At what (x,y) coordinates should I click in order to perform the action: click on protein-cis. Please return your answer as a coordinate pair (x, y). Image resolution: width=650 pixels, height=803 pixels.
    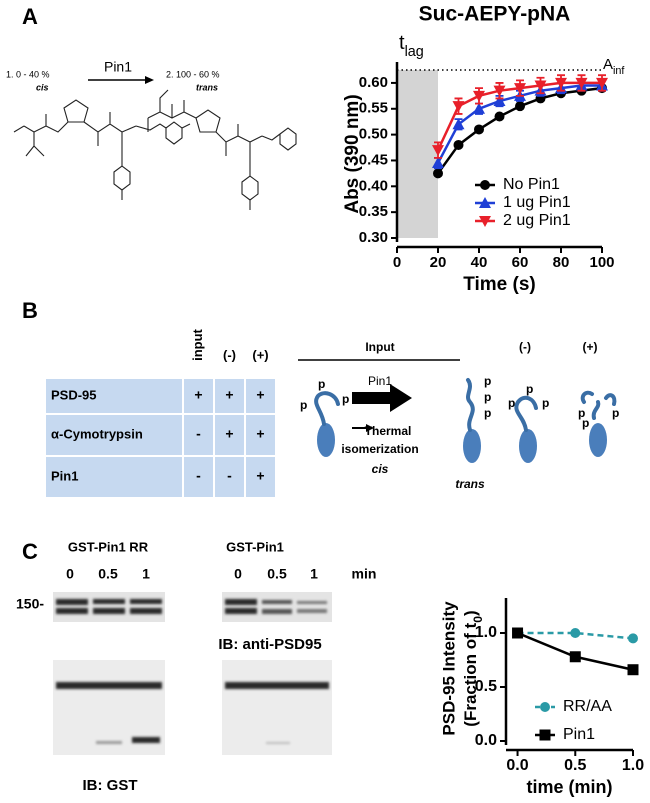
    Looking at the image, I should click on (327, 424).